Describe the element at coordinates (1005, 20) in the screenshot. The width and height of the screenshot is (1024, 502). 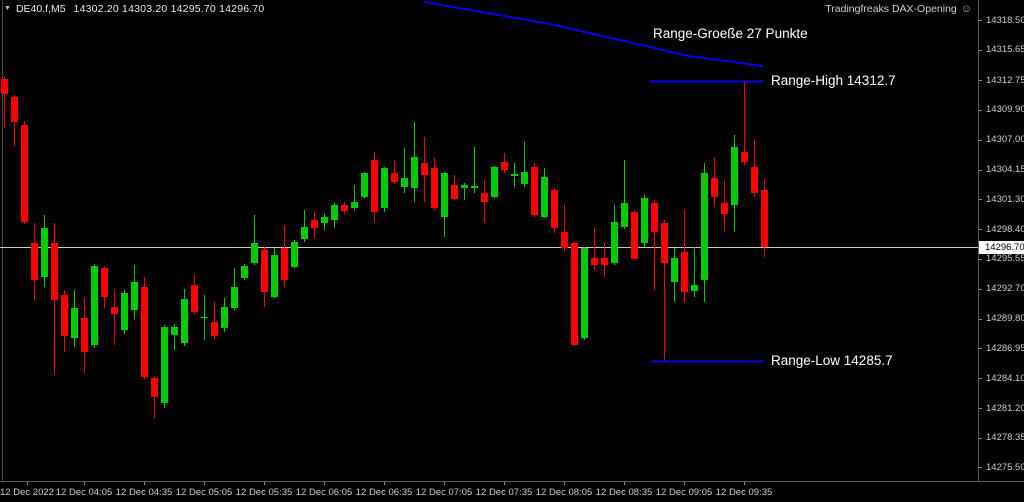
I see `price-axis-label: 14318.50` at that location.